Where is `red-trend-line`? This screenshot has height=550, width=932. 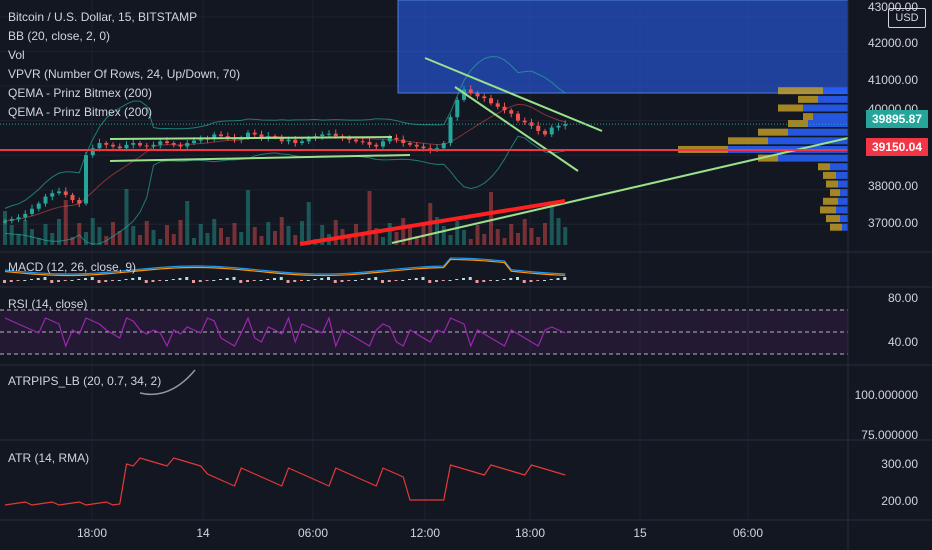 red-trend-line is located at coordinates (432, 222).